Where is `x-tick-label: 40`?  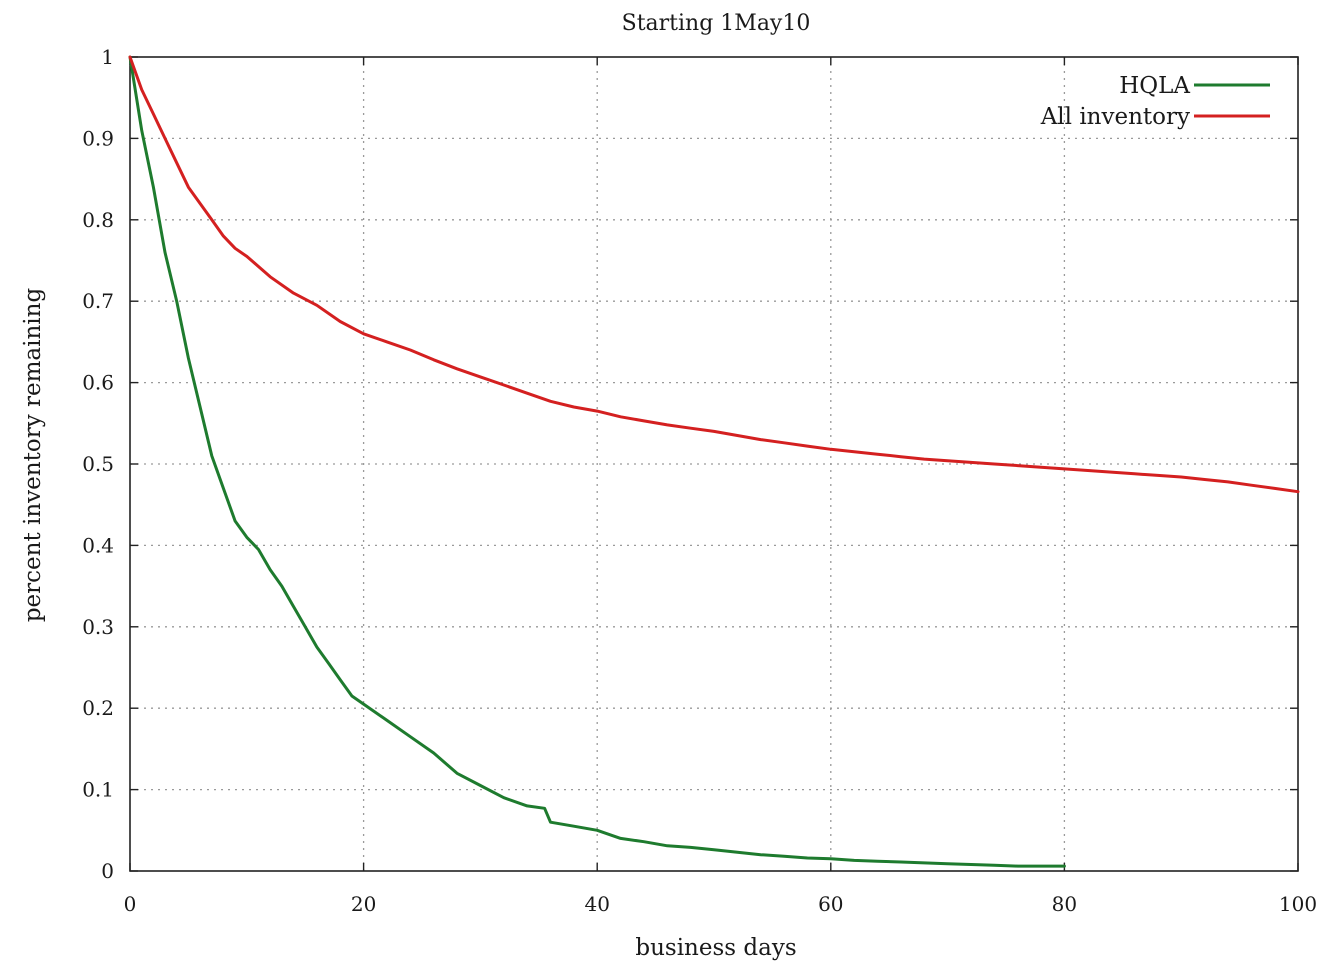 x-tick-label: 40 is located at coordinates (596, 904).